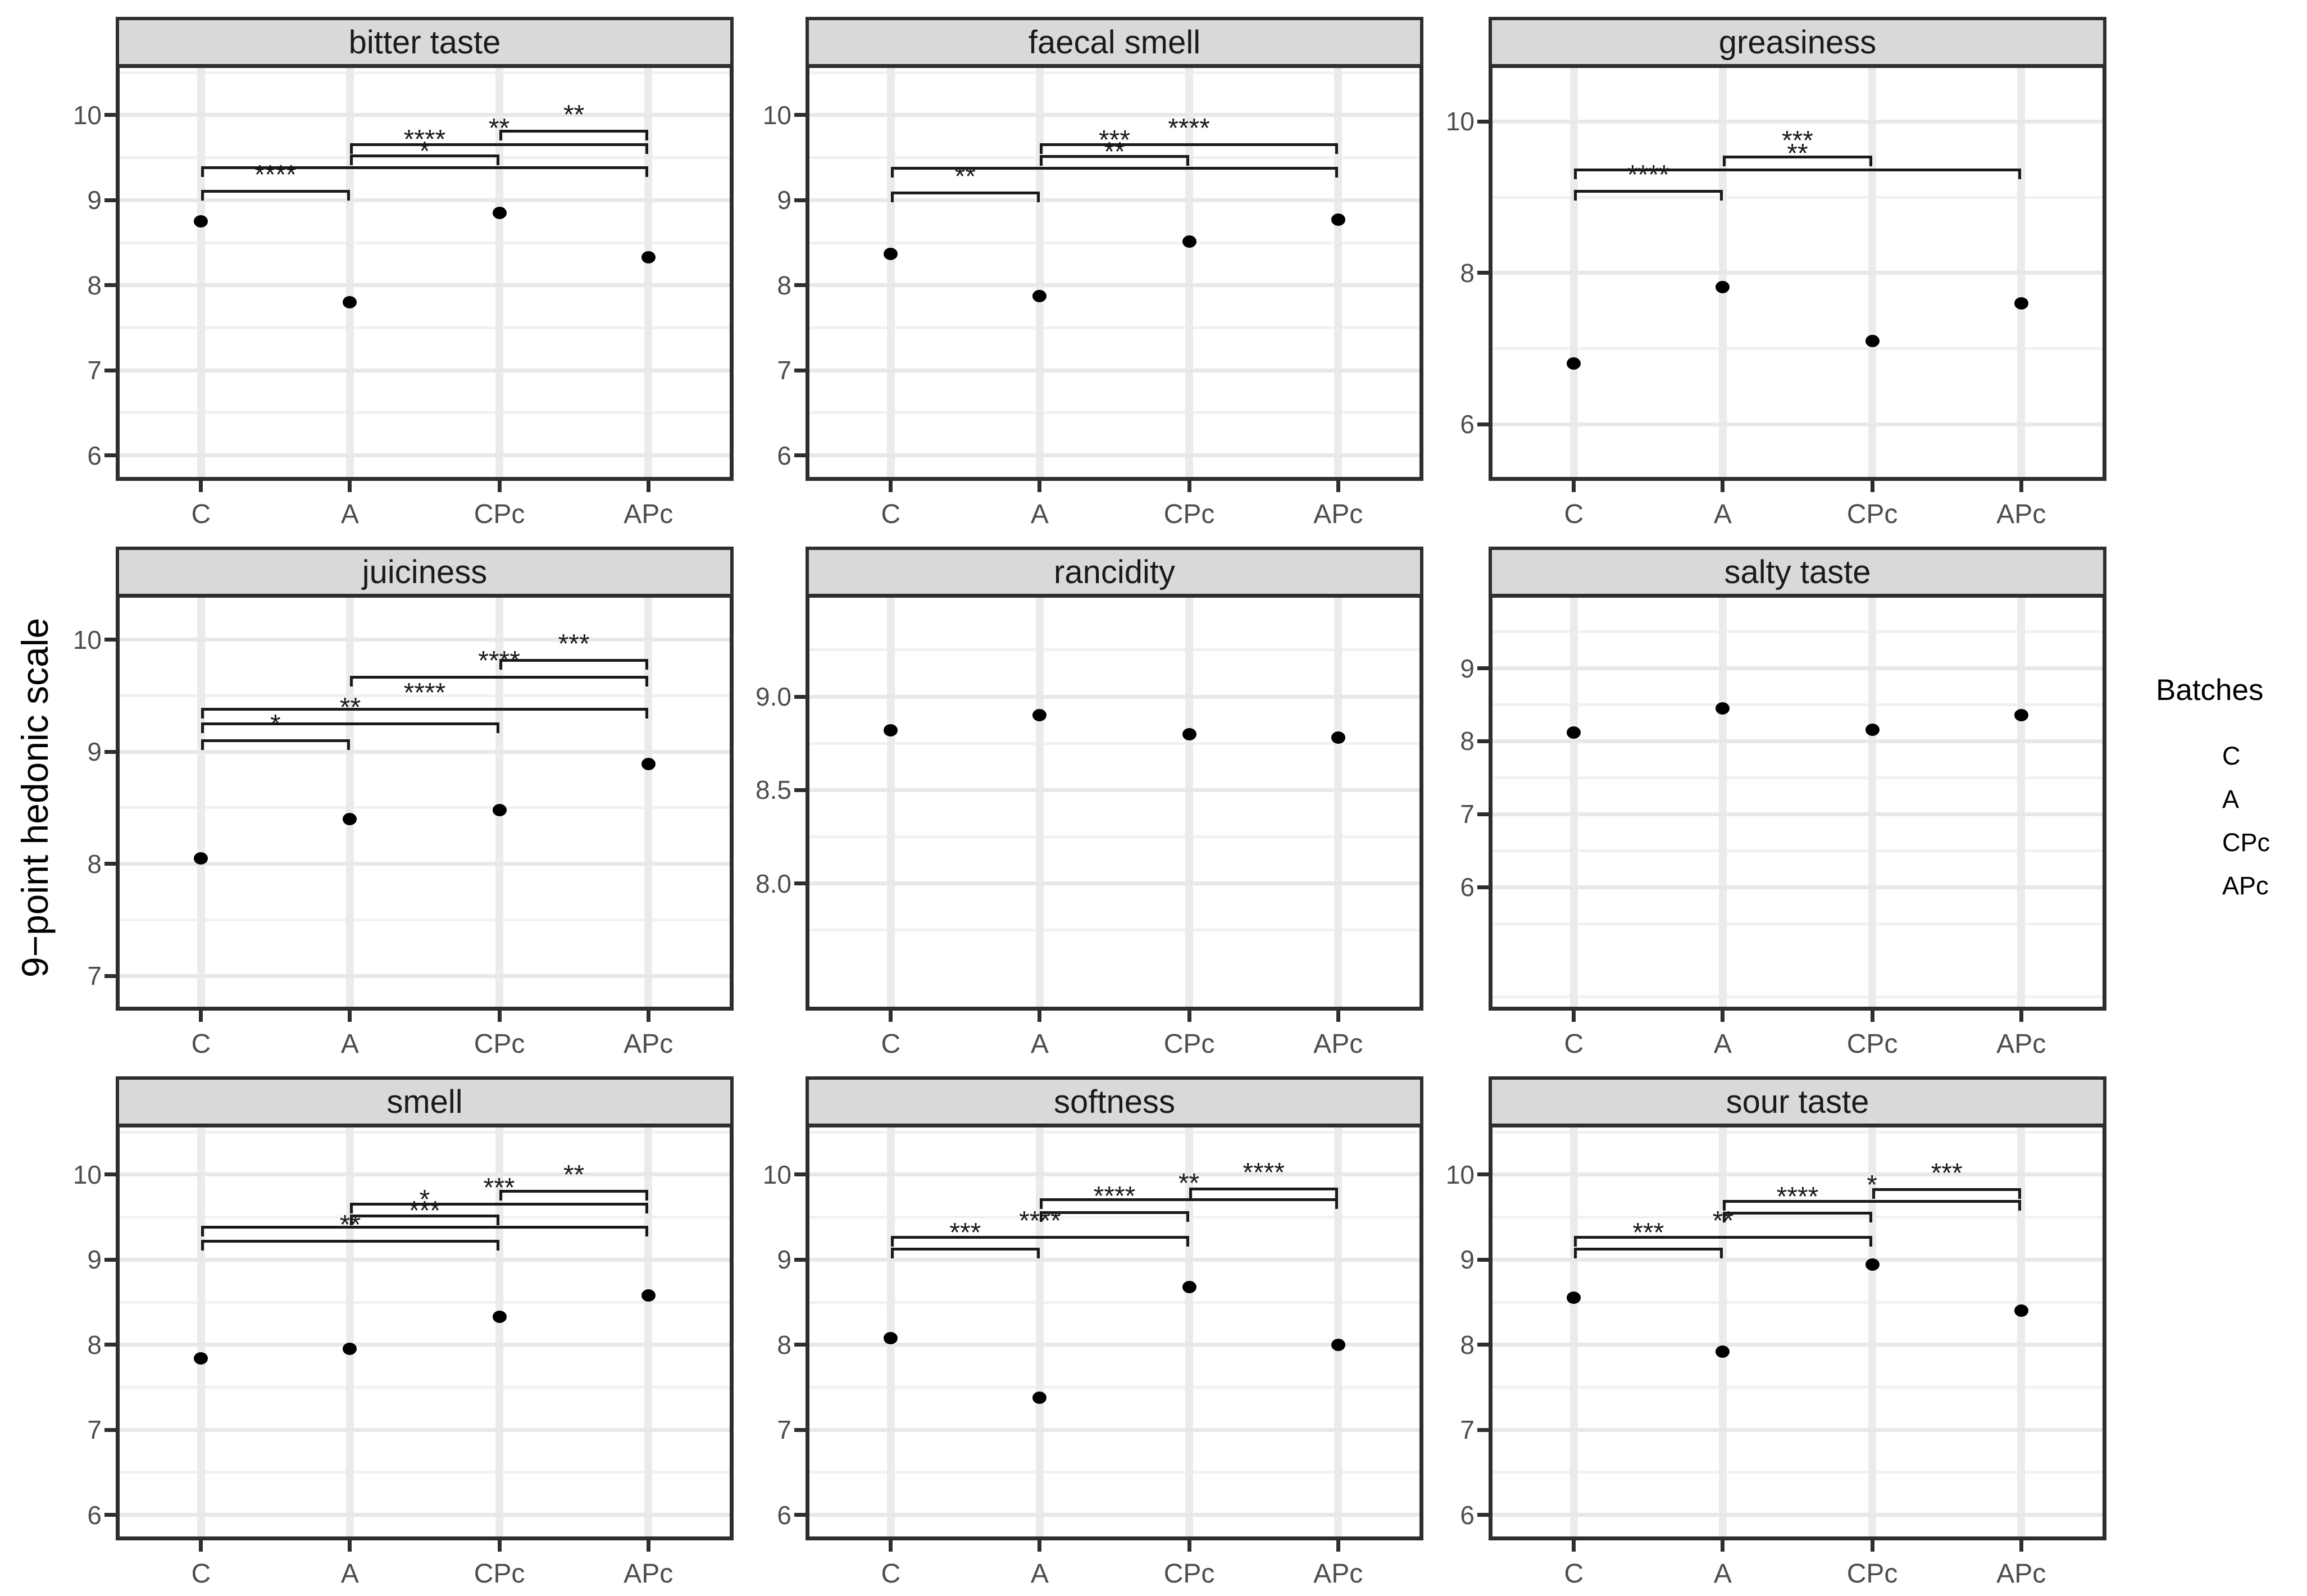 The height and width of the screenshot is (1596, 2307). I want to click on significance-bracket-c-cpc, so click(1040, 1241).